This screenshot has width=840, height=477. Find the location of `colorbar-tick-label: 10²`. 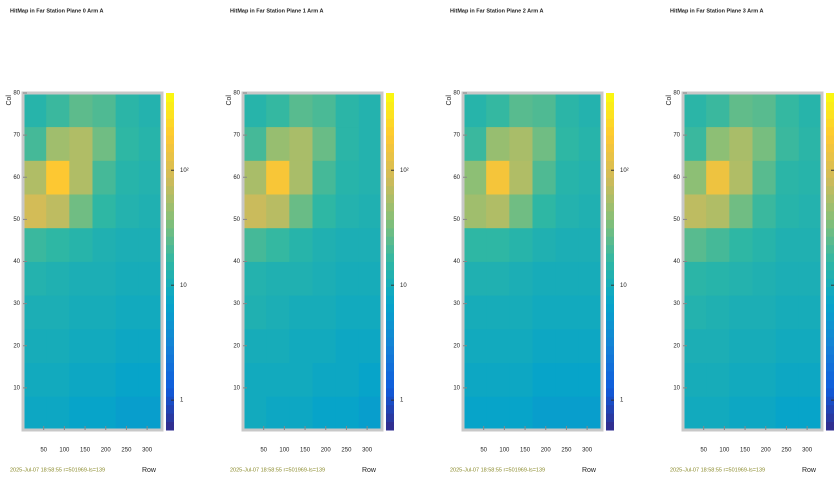

colorbar-tick-label: 10² is located at coordinates (184, 171).